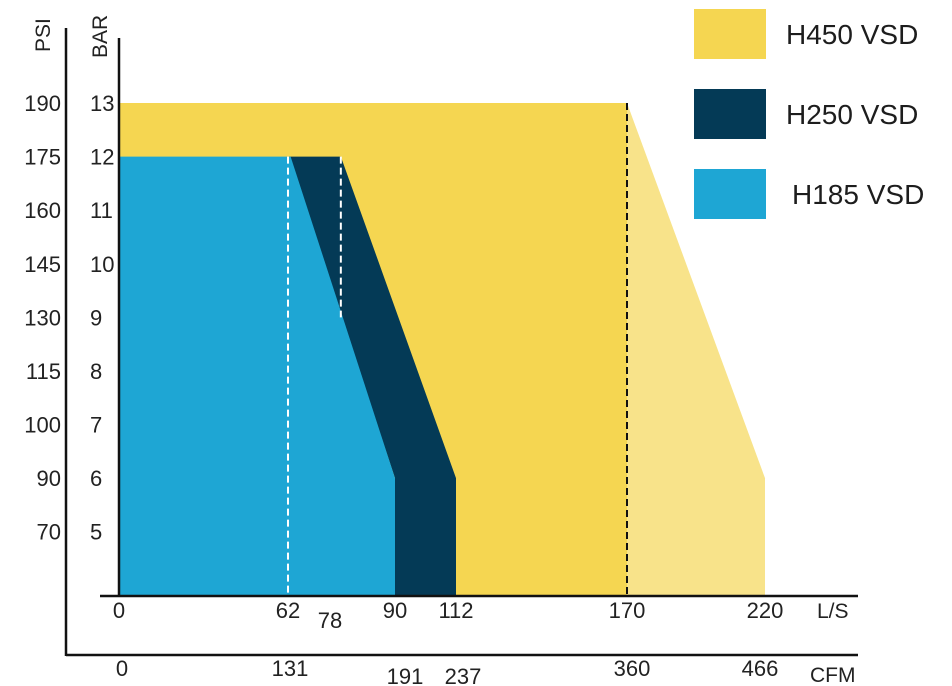  I want to click on psi-tick-label: 160, so click(42, 210).